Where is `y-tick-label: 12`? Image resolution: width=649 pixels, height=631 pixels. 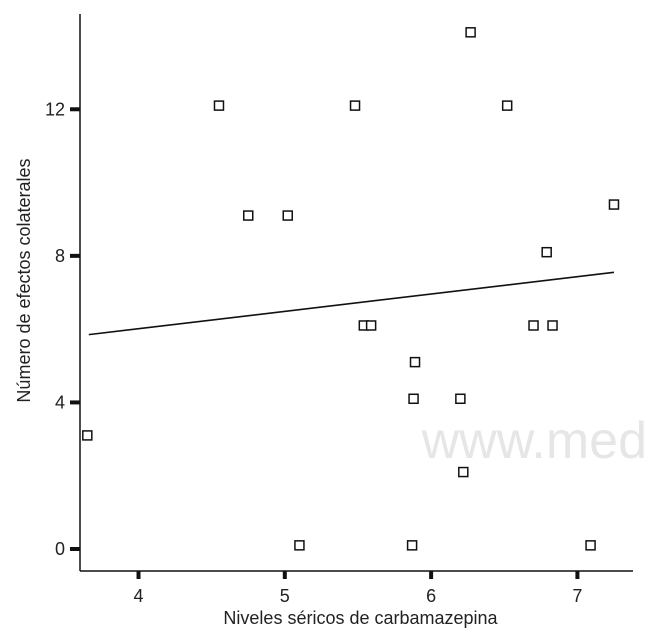
y-tick-label: 12 is located at coordinates (55, 109).